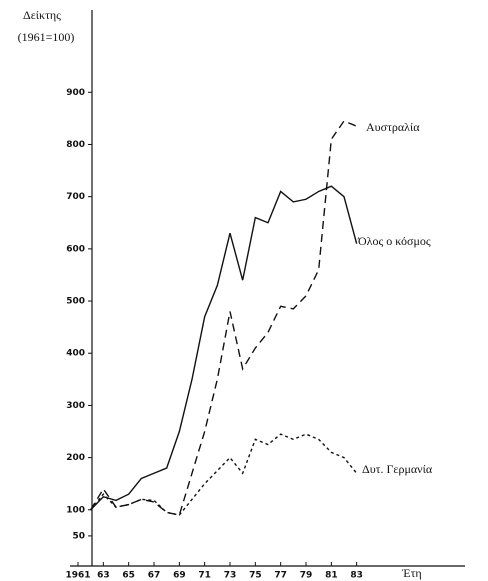 The width and height of the screenshot is (488, 581). What do you see at coordinates (46, 37) in the screenshot?
I see `y-axis-label: (1961=100)` at bounding box center [46, 37].